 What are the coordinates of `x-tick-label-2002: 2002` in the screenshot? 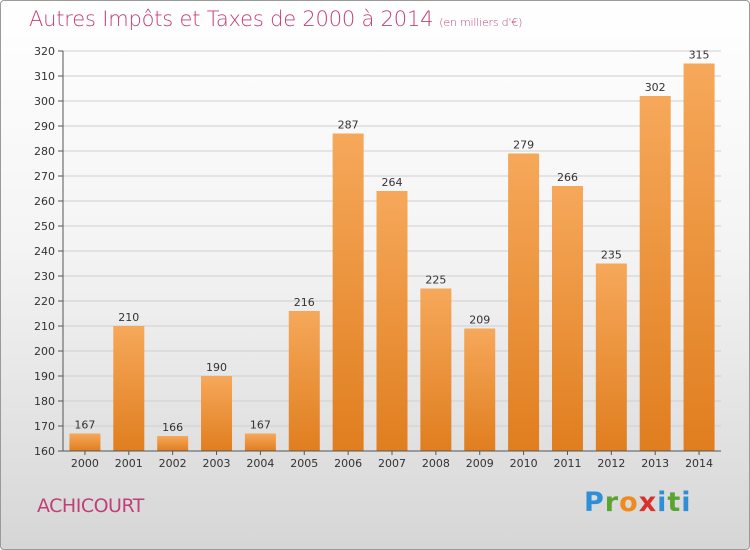 It's located at (173, 463).